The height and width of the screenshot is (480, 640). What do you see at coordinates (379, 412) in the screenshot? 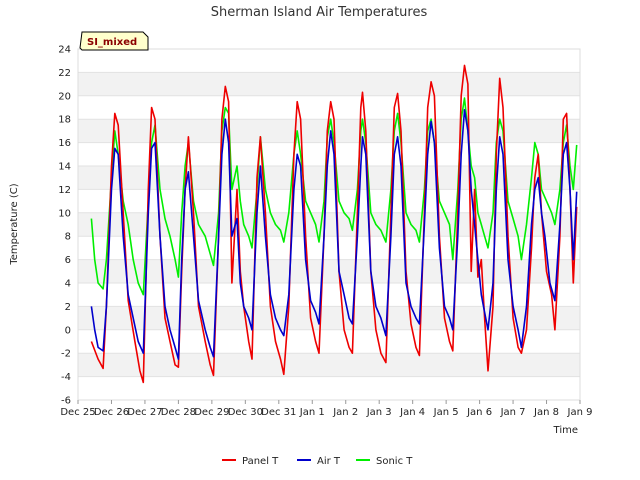
I see `x-tick-label: Jan 3` at bounding box center [379, 412].